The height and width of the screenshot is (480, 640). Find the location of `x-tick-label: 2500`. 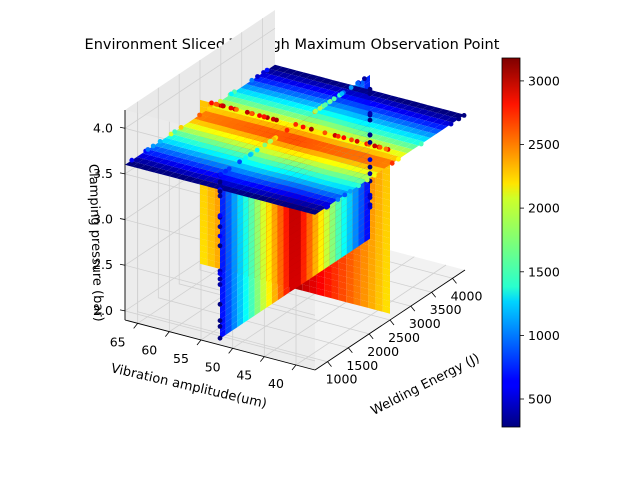

x-tick-label: 2500 is located at coordinates (404, 337).